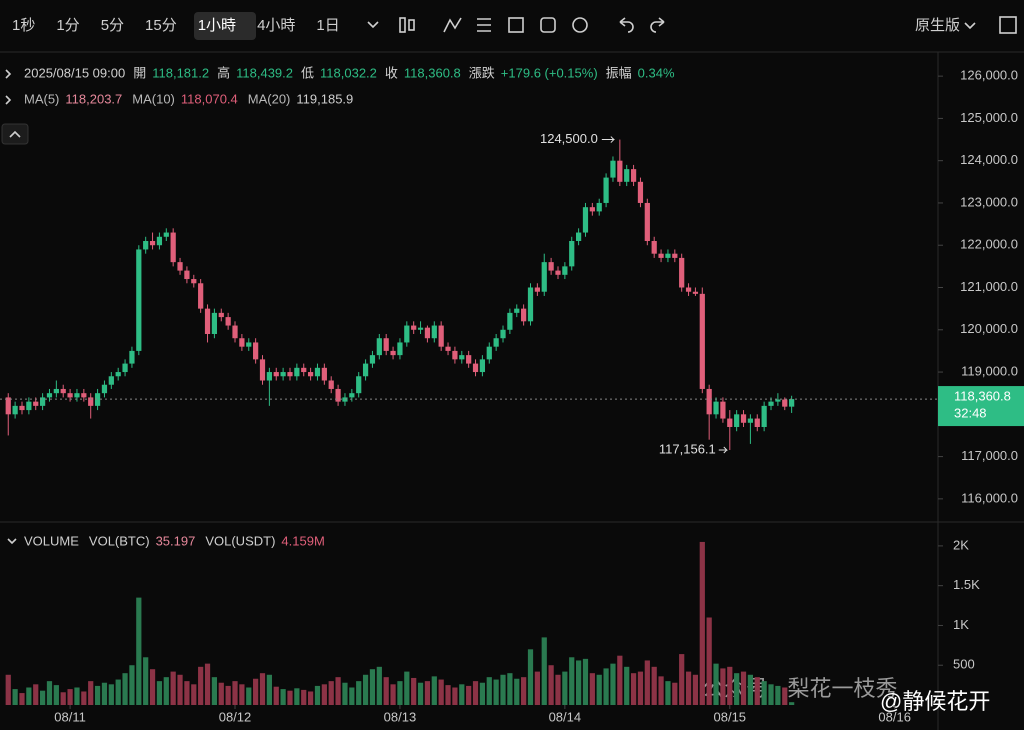 The height and width of the screenshot is (730, 1024). I want to click on x-tick-label: 08/11, so click(70, 716).